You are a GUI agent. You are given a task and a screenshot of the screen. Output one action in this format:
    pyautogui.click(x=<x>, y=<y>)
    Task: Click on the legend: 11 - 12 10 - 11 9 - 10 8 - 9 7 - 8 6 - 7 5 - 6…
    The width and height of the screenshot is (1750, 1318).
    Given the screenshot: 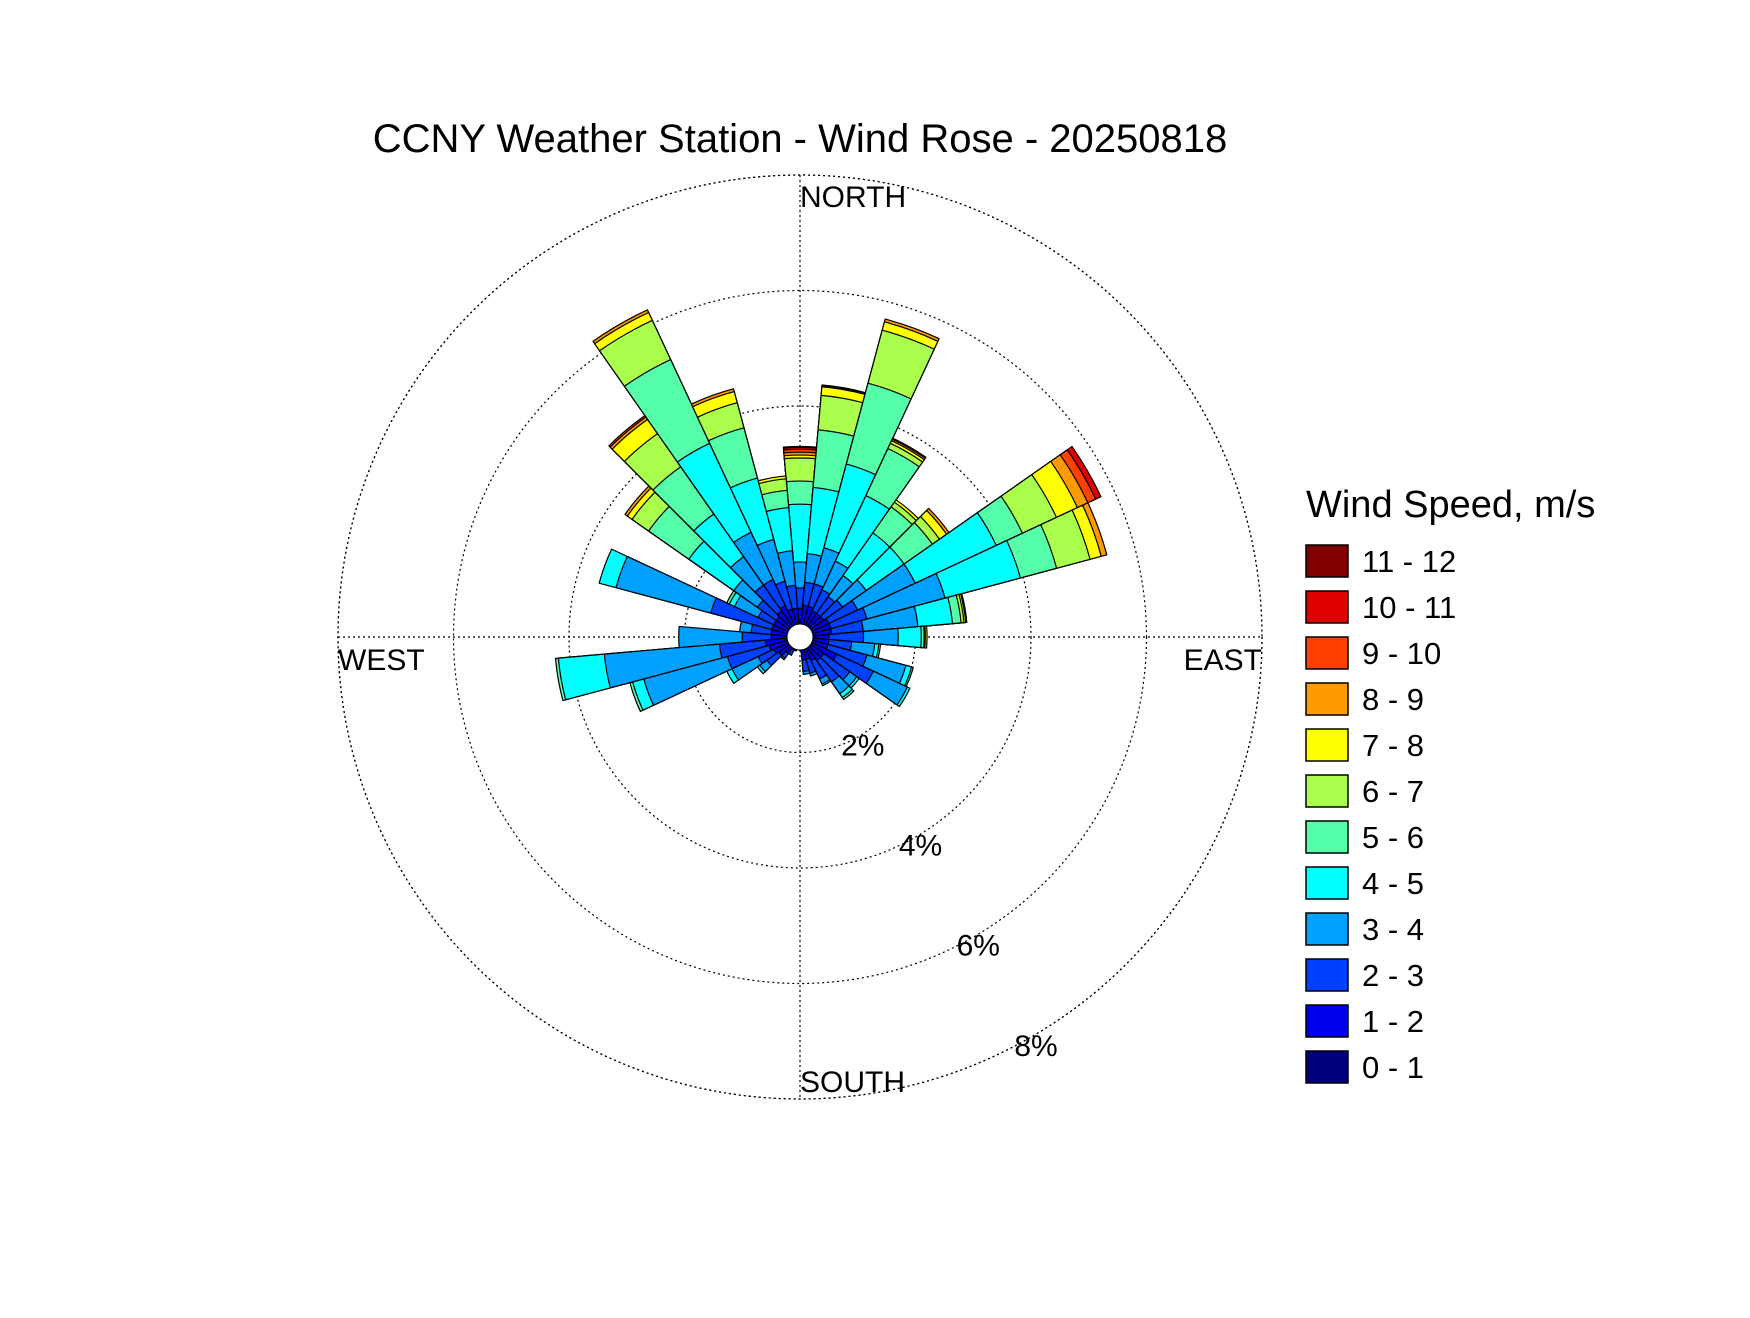 What is the action you would take?
    pyautogui.click(x=1380, y=814)
    